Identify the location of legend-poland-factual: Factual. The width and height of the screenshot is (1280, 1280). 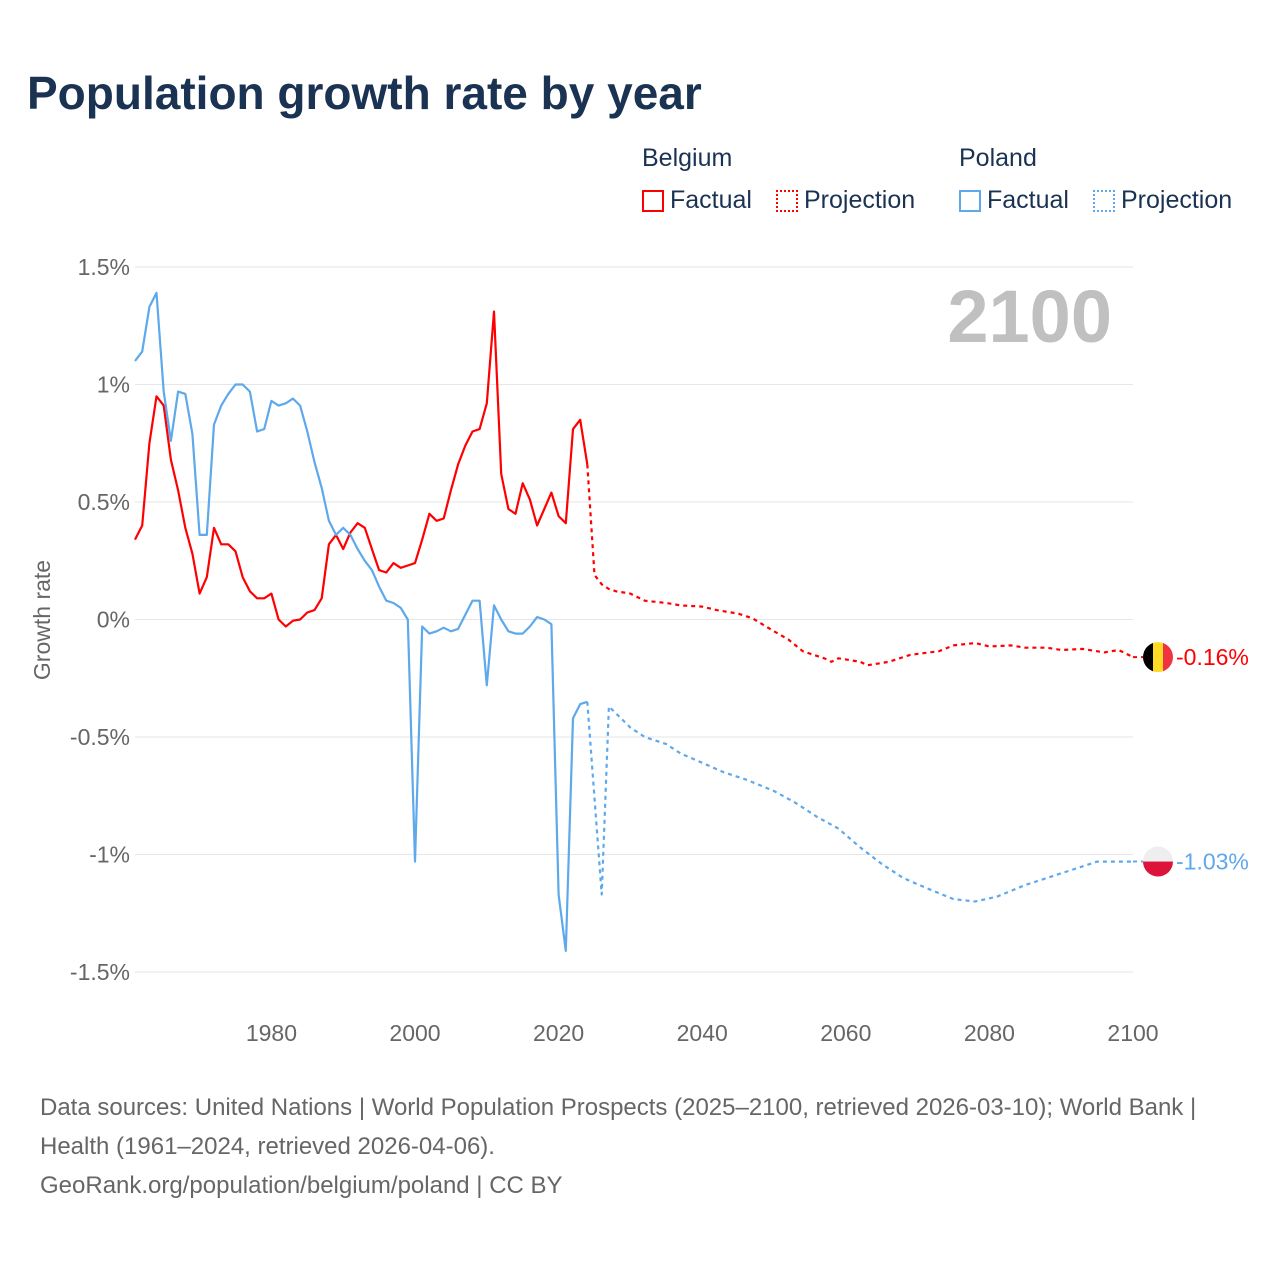
(1014, 200).